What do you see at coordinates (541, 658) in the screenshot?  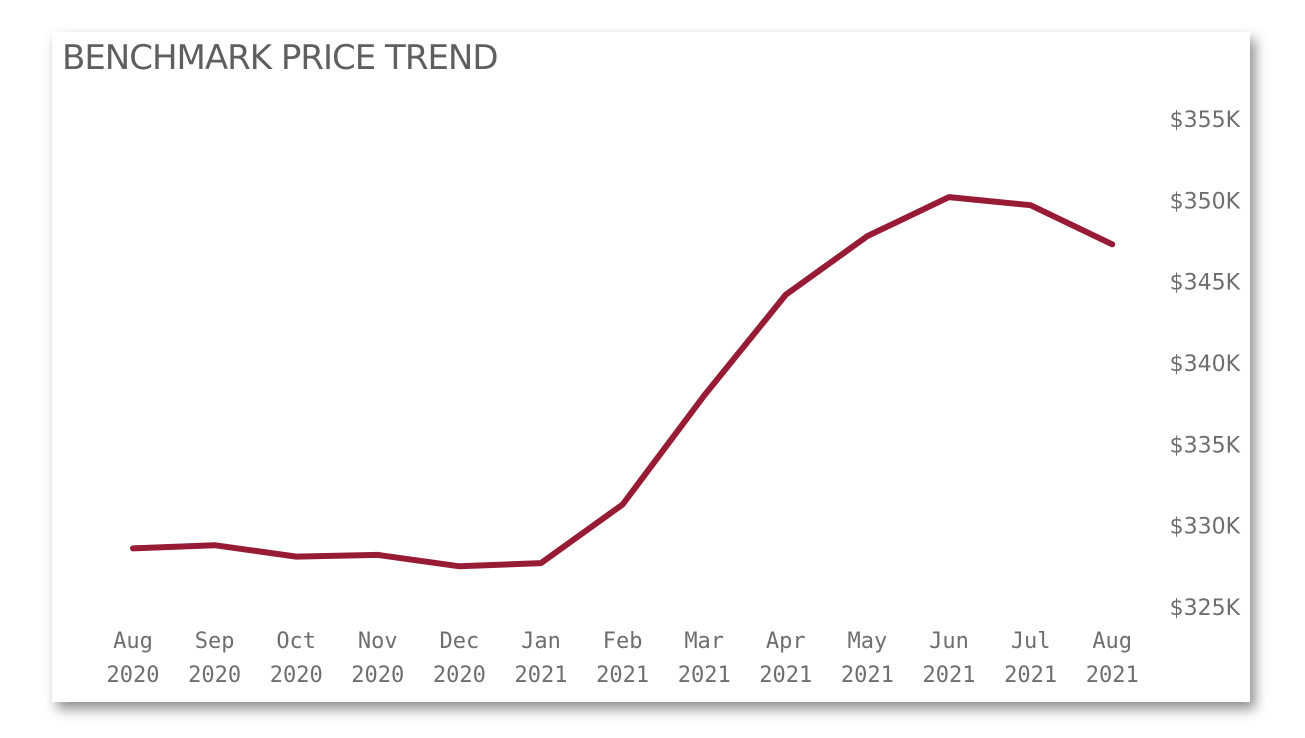 I see `x-tick-label: Jan 2021` at bounding box center [541, 658].